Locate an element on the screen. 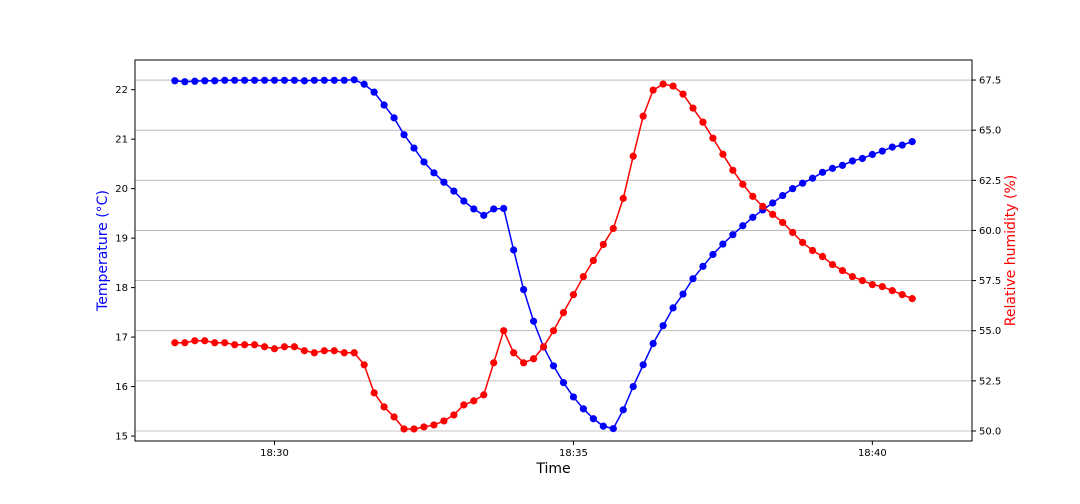 This screenshot has width=1080, height=504. right-y-tick-label: 67.5 is located at coordinates (990, 81).